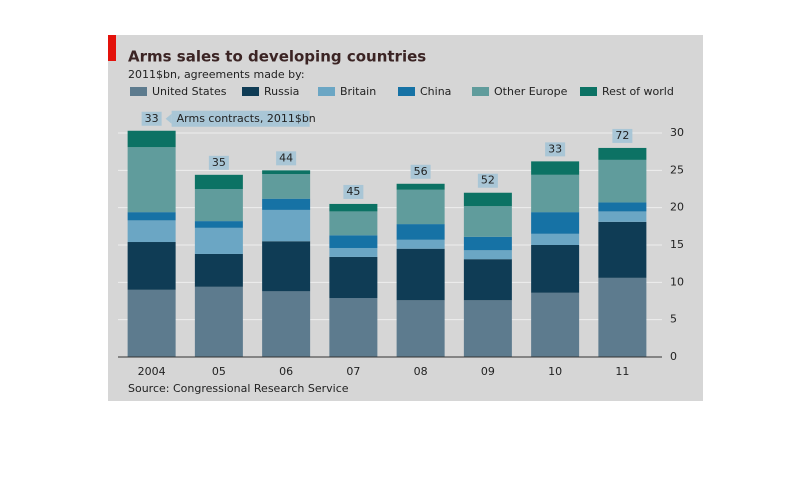  Describe the element at coordinates (677, 207) in the screenshot. I see `y-tick-label: 20` at that location.